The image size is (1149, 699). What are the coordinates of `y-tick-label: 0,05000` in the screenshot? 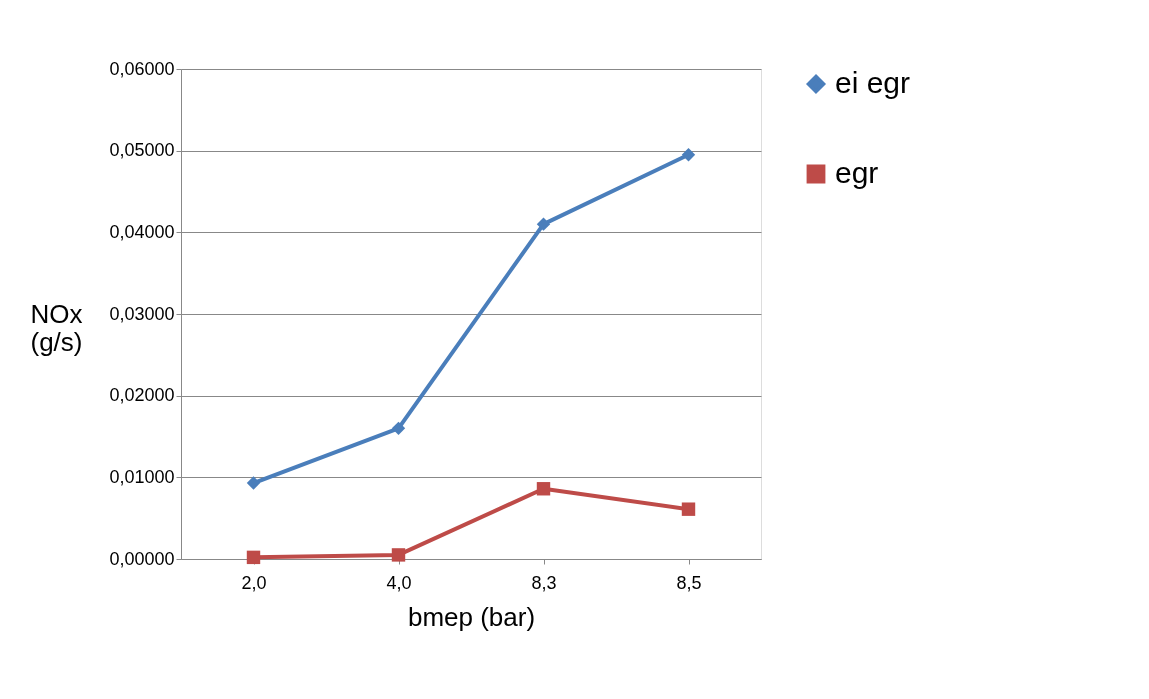 It's located at (142, 150).